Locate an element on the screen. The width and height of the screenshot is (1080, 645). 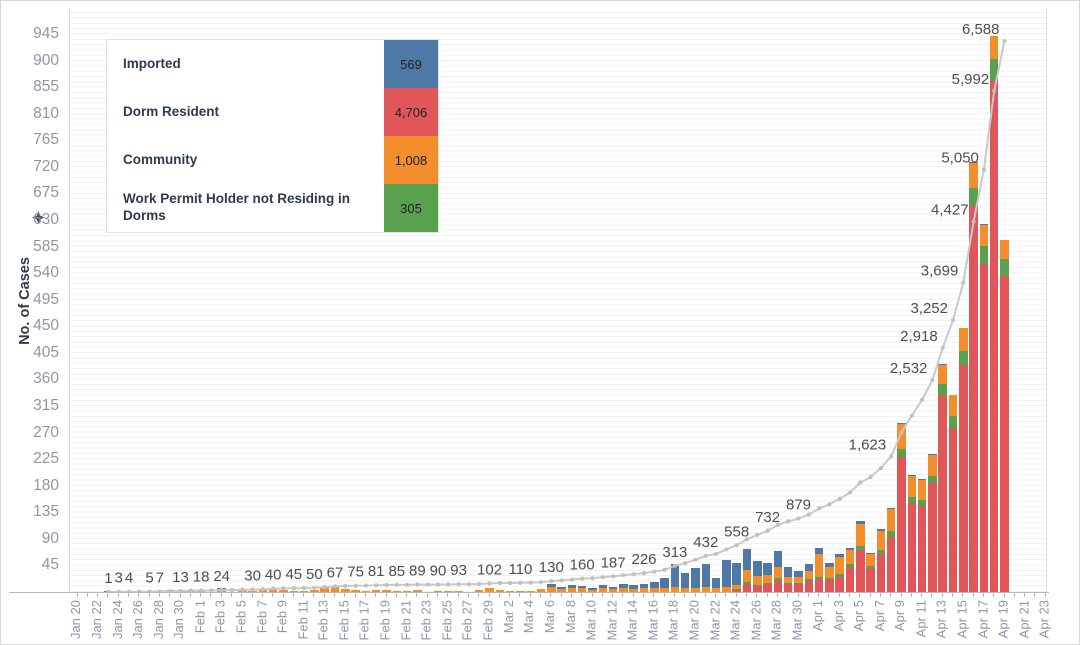
legend-item-community: Community 1,008 is located at coordinates (272, 160).